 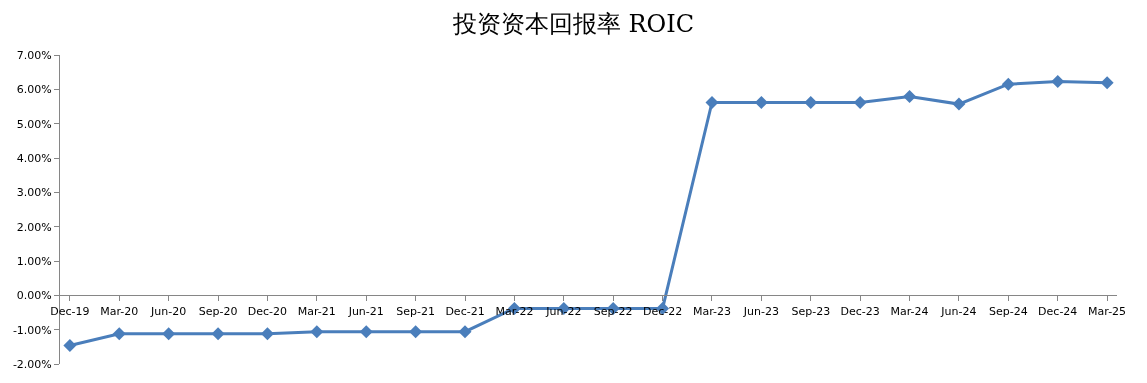 I want to click on x-tick-label: Mar-23, so click(x=711, y=311).